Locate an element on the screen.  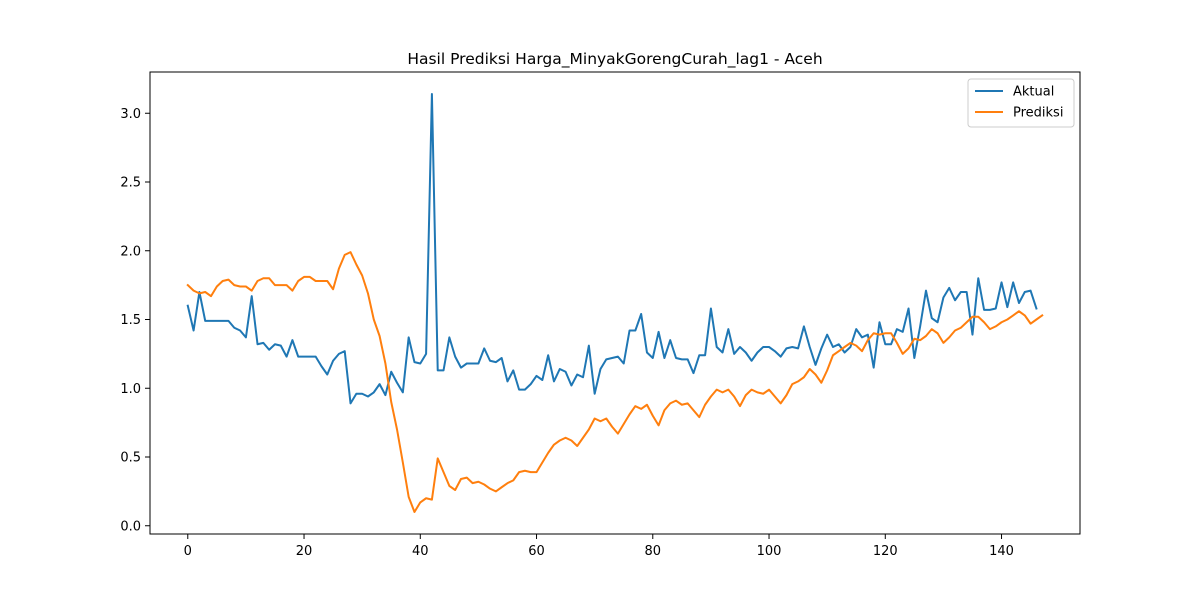
legend-label-aktual: Aktual is located at coordinates (1033, 92).